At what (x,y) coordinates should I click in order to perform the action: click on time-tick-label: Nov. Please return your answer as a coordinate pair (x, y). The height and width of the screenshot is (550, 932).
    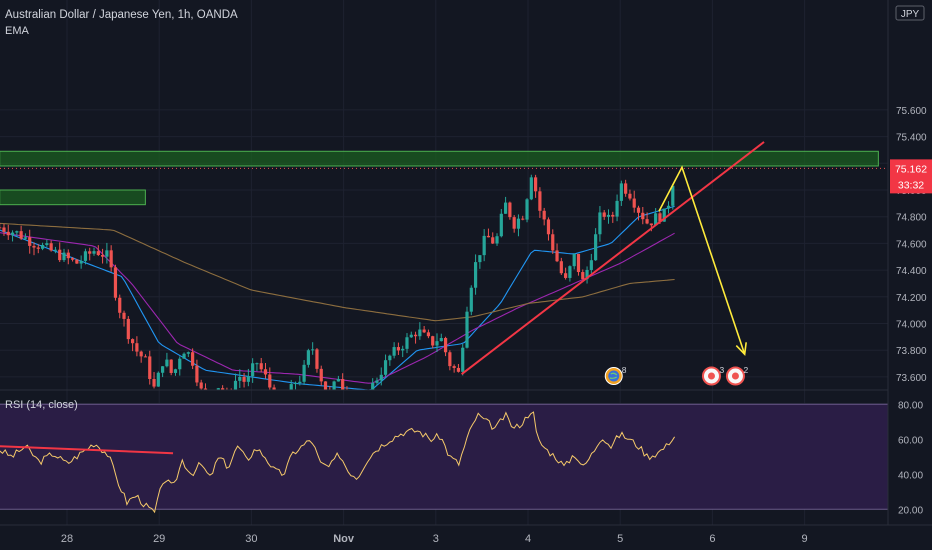
    Looking at the image, I should click on (344, 539).